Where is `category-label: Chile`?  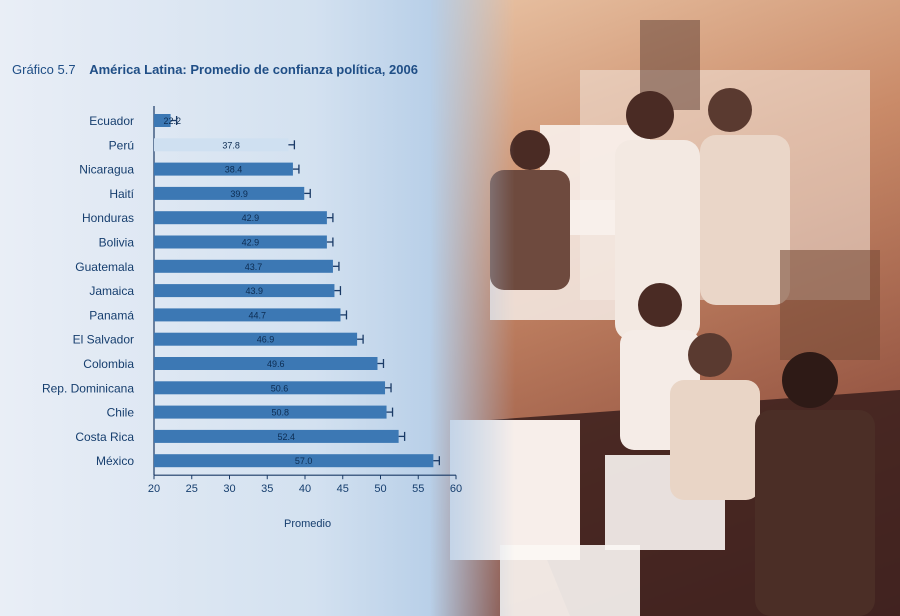 category-label: Chile is located at coordinates (121, 413).